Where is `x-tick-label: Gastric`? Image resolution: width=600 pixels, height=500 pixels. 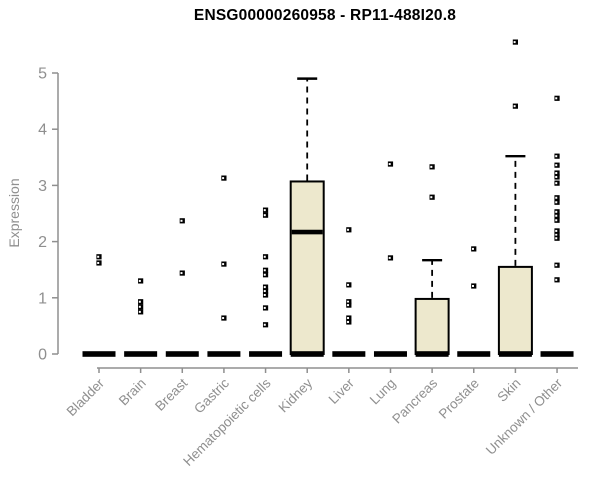 x-tick-label: Gastric is located at coordinates (211, 395).